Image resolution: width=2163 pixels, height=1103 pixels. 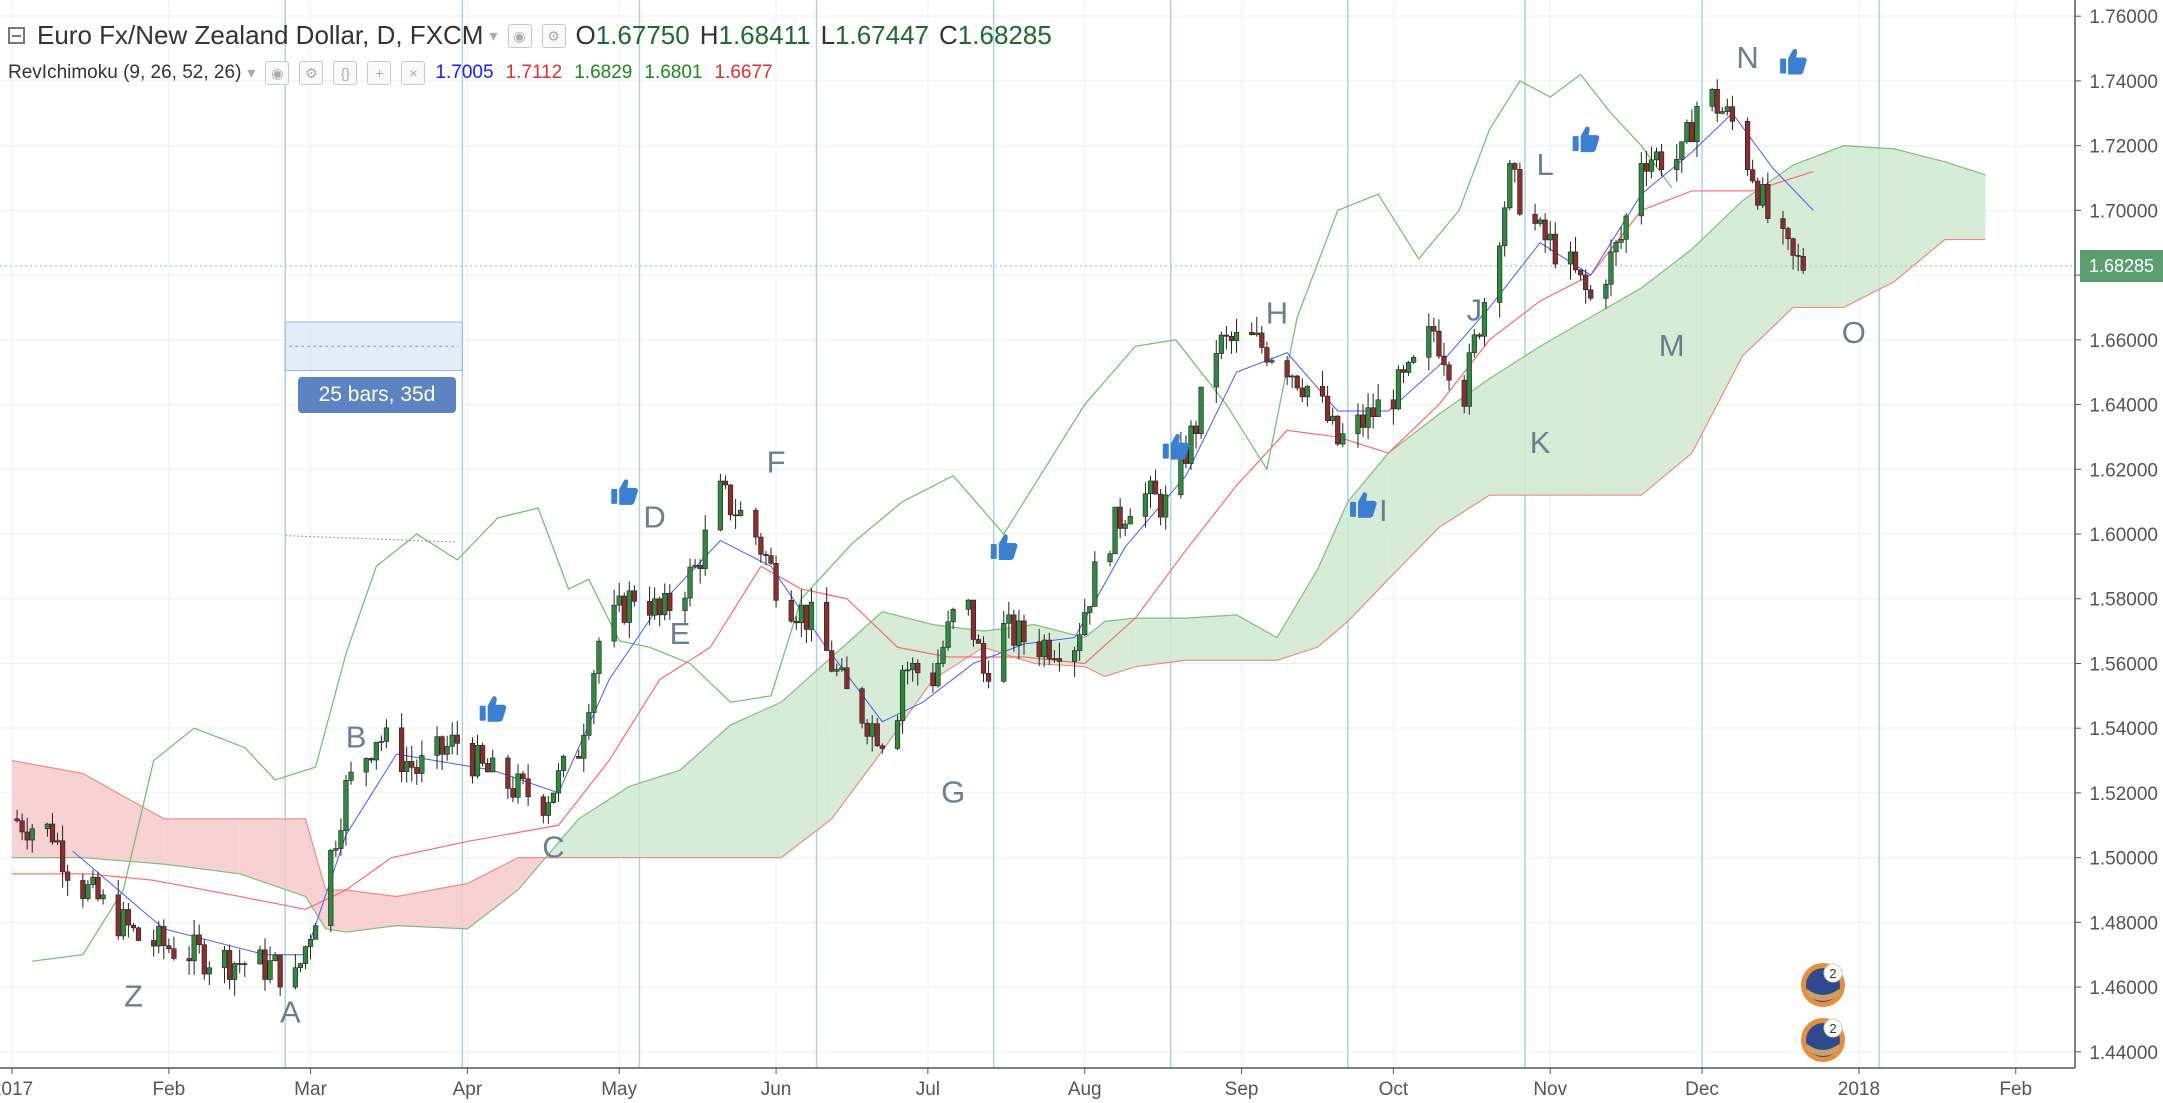 What do you see at coordinates (16, 35) in the screenshot?
I see `collapse-icon` at bounding box center [16, 35].